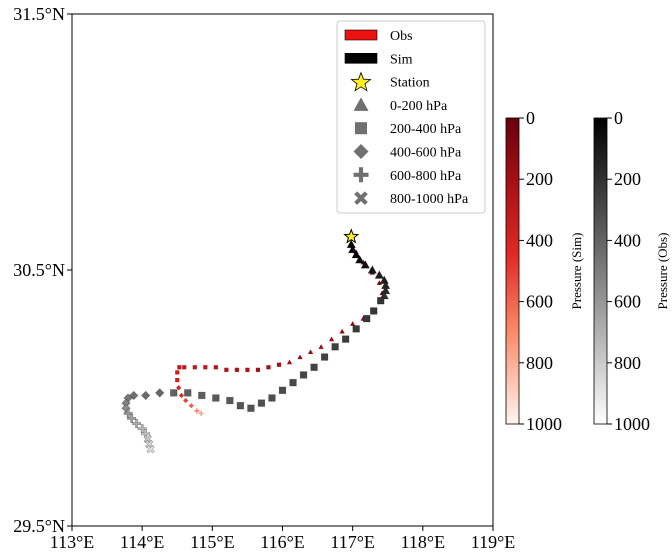 The height and width of the screenshot is (555, 672). I want to click on legend-item-3: 0-200 hPa, so click(400, 105).